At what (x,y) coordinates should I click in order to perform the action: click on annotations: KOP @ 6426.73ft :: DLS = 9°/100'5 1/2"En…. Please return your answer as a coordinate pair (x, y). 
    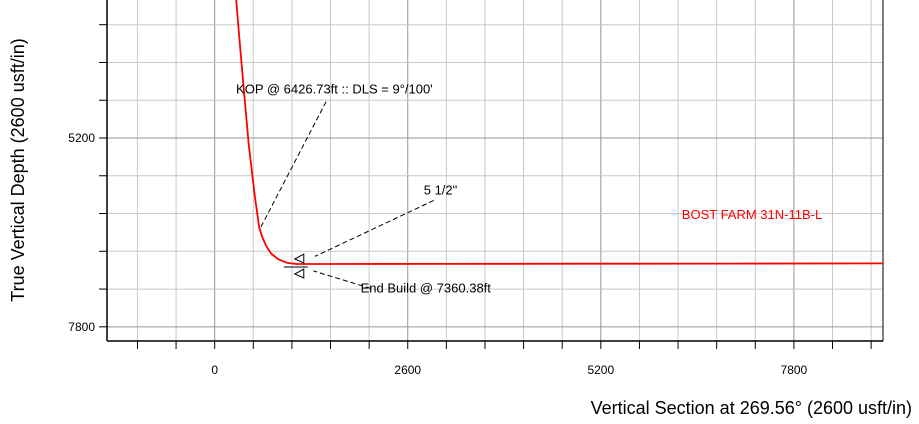
    Looking at the image, I should click on (363, 189).